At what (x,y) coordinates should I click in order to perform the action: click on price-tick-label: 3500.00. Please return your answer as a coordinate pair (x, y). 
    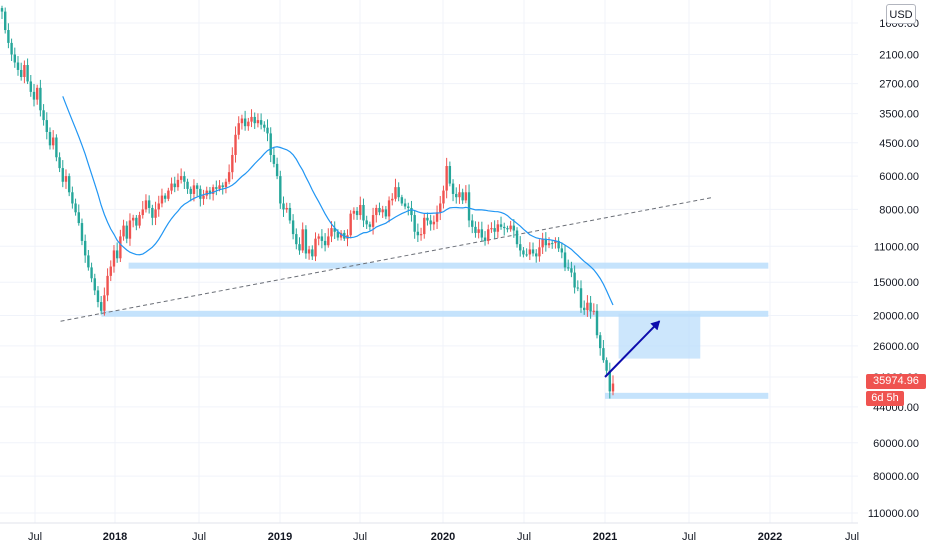
    Looking at the image, I should click on (899, 115).